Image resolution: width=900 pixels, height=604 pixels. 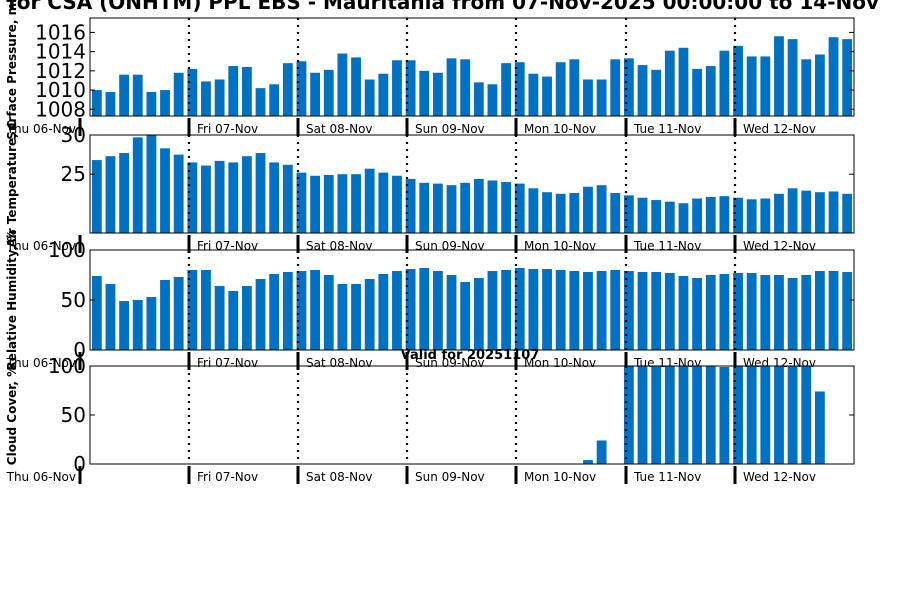 I want to click on panel-frame, so click(x=472, y=67).